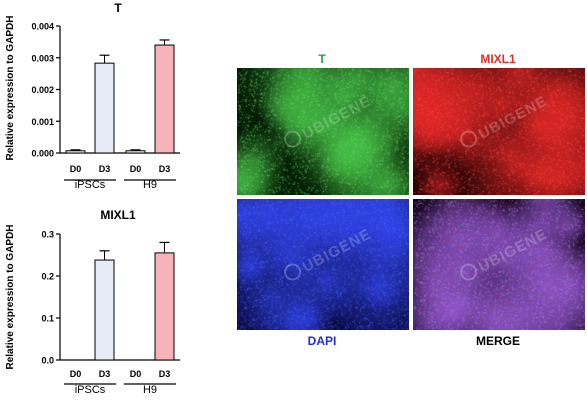  What do you see at coordinates (150, 185) in the screenshot?
I see `group-label-t-1: H9` at bounding box center [150, 185].